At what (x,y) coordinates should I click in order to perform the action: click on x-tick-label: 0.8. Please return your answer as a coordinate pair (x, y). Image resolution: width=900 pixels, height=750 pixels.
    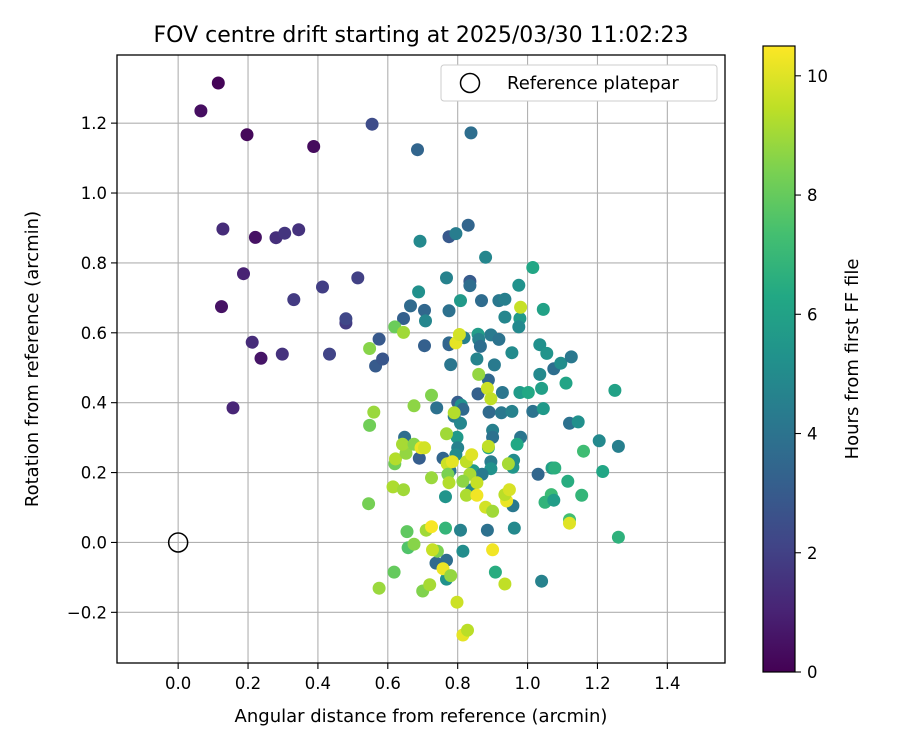
    Looking at the image, I should click on (458, 683).